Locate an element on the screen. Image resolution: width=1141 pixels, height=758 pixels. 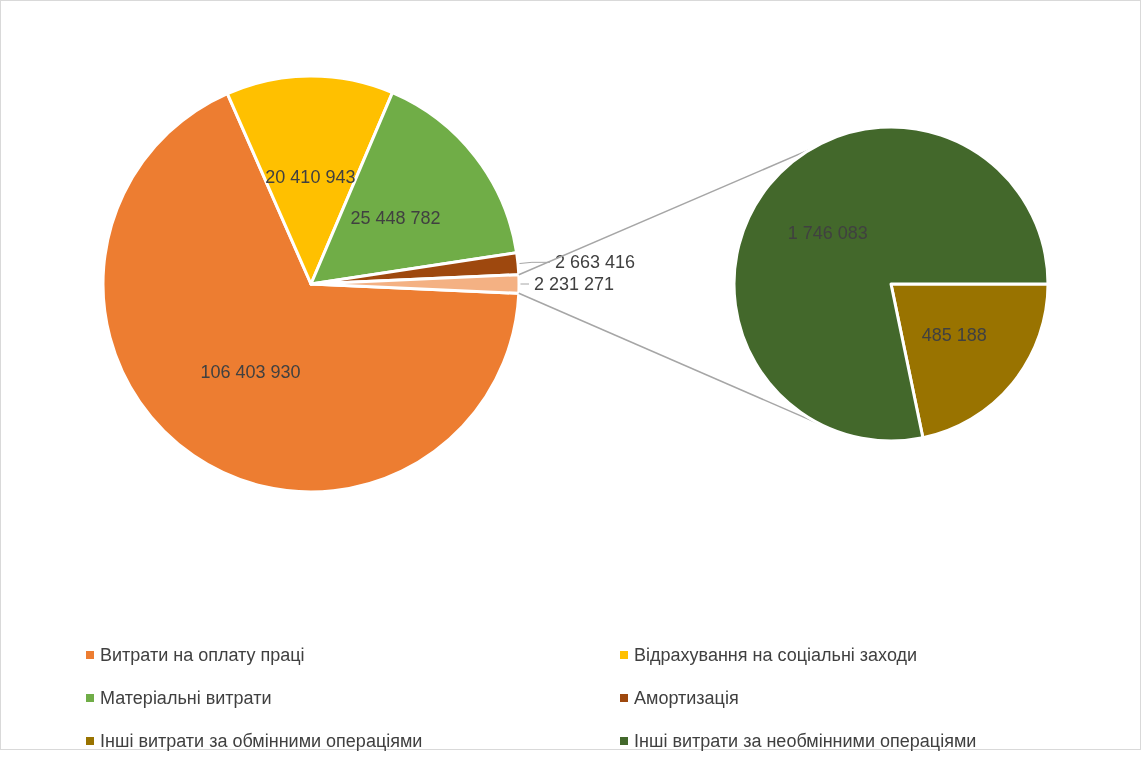
data-label: 2 231 271 is located at coordinates (574, 284).